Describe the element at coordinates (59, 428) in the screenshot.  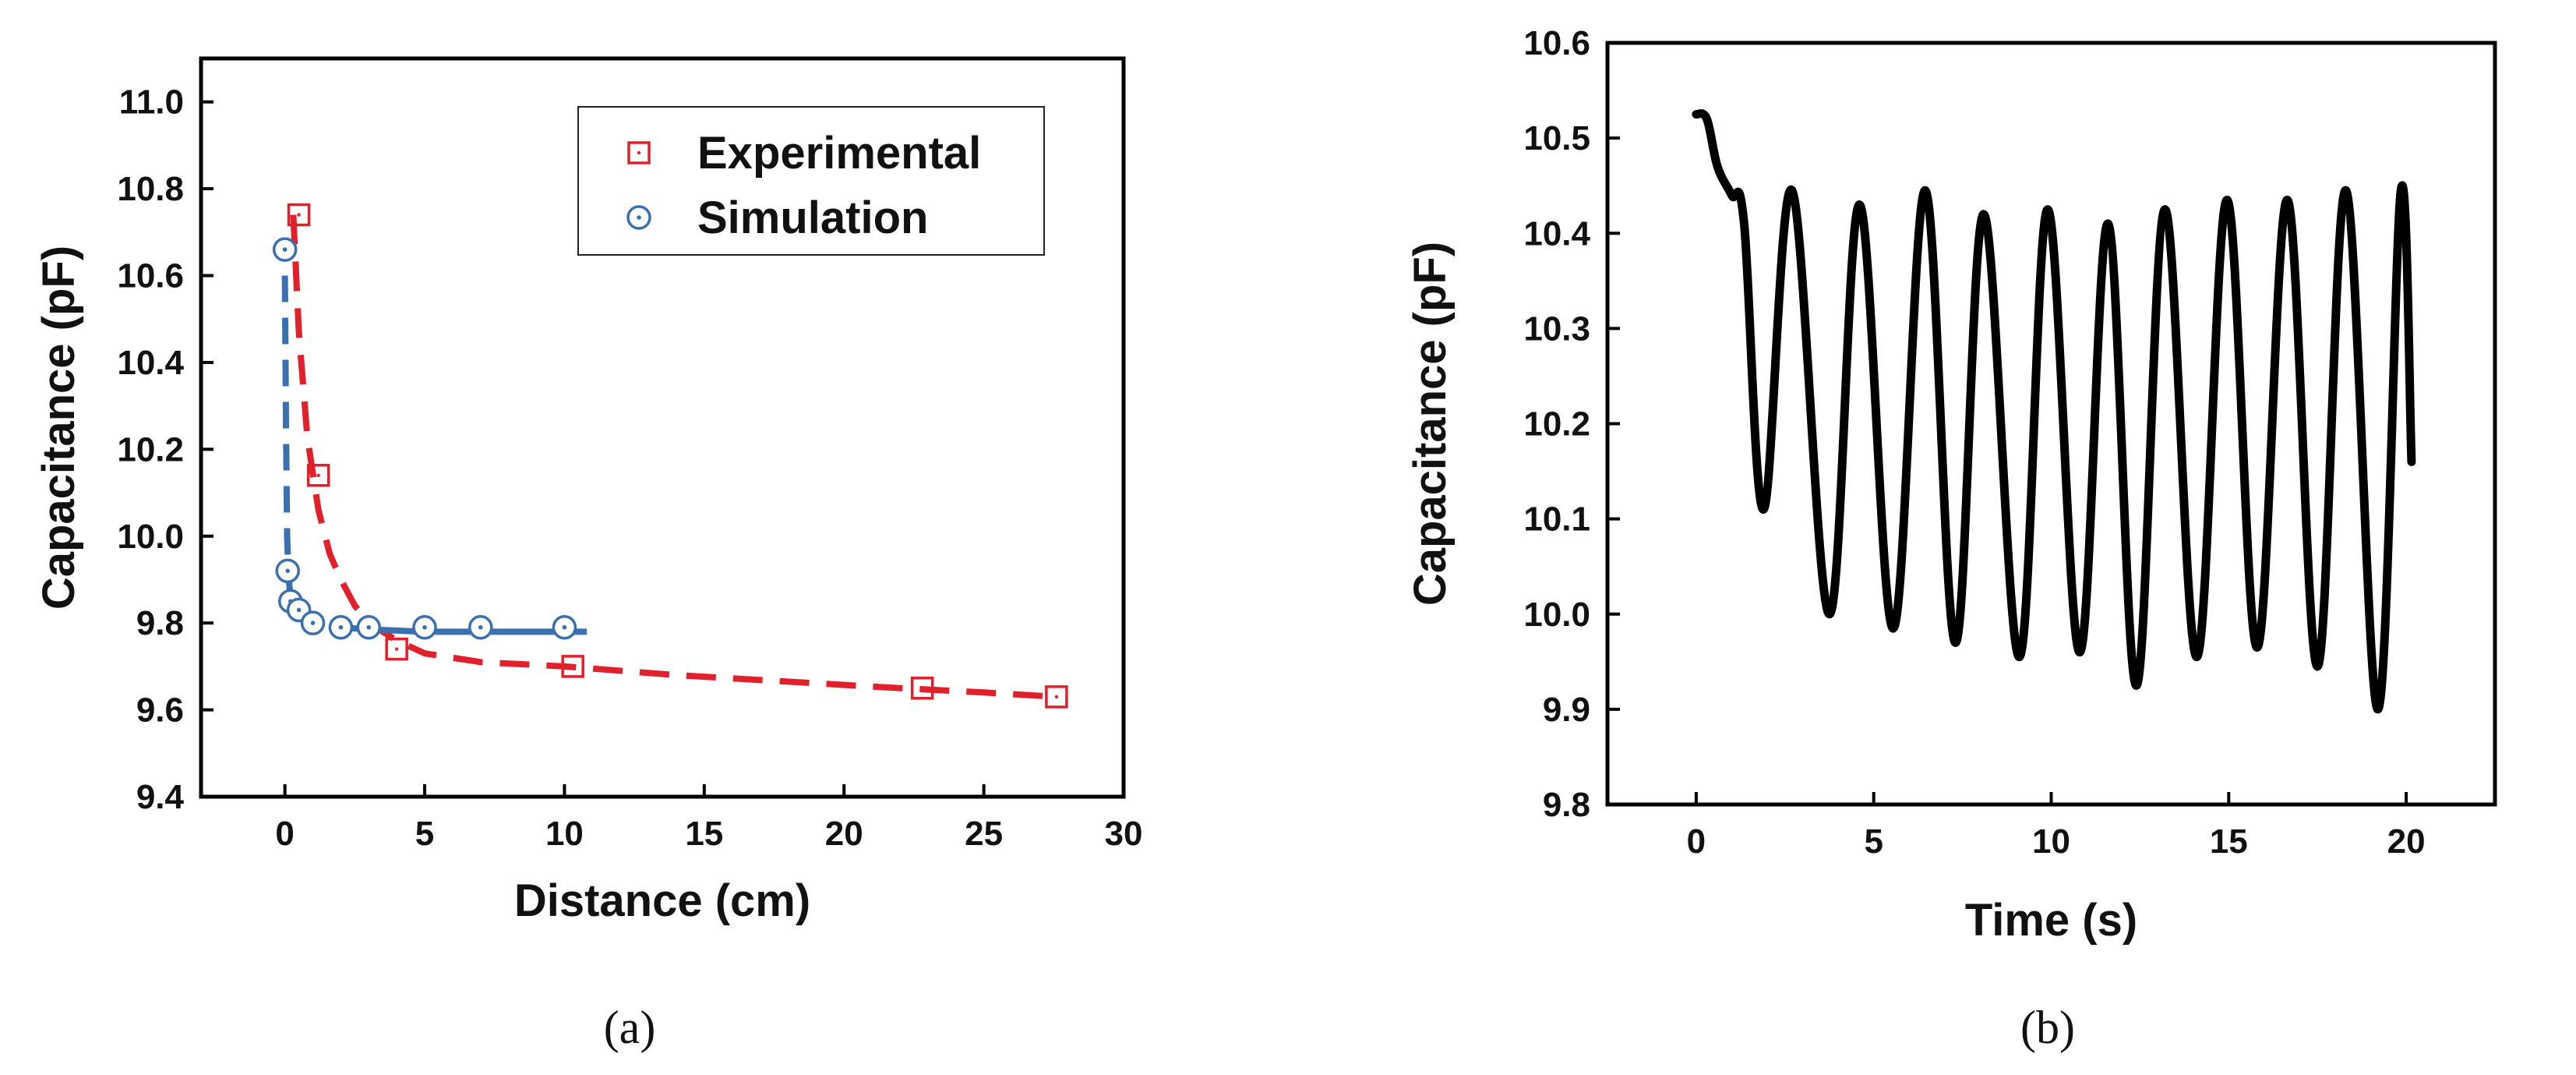
I see `chart-a-y-axis-title: Capacitance (pF)` at that location.